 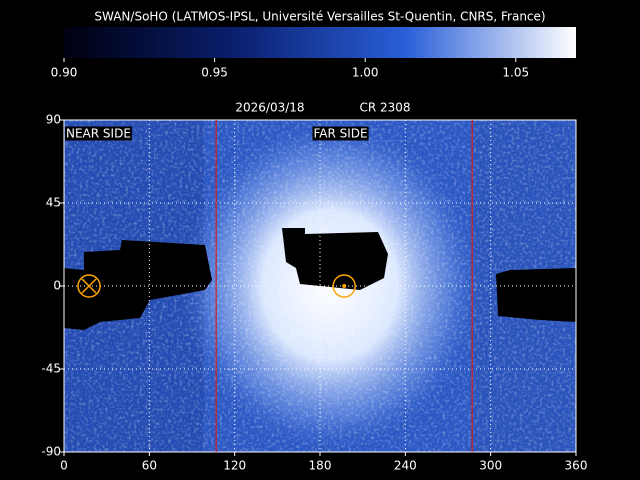 I want to click on marker-cross, so click(x=89, y=286).